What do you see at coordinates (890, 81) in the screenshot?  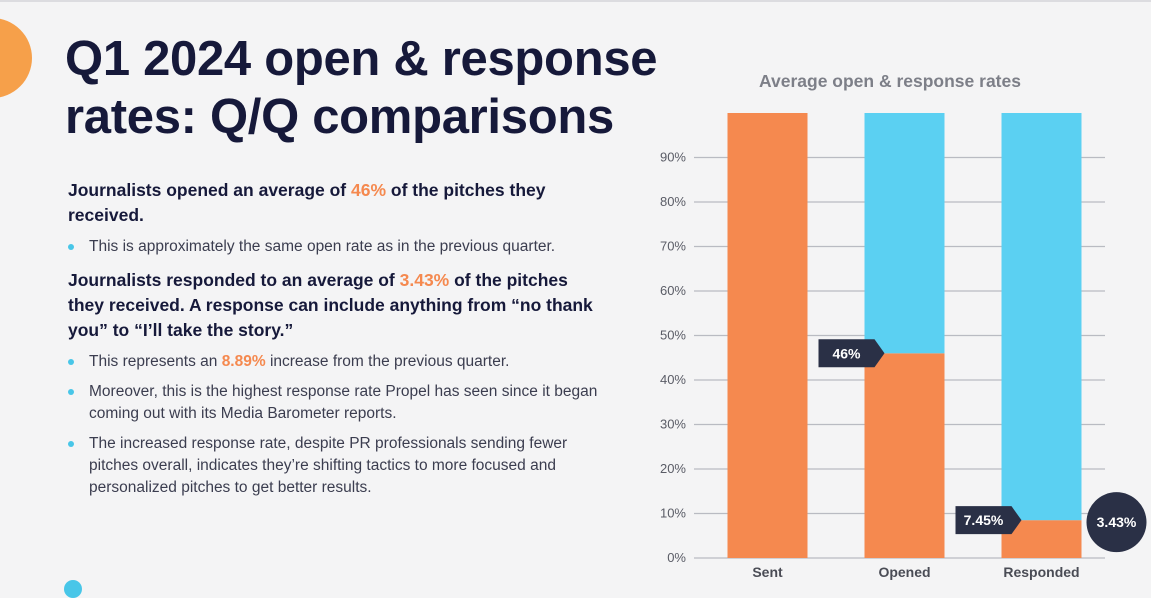 I see `chart-title: Average open & response rates` at bounding box center [890, 81].